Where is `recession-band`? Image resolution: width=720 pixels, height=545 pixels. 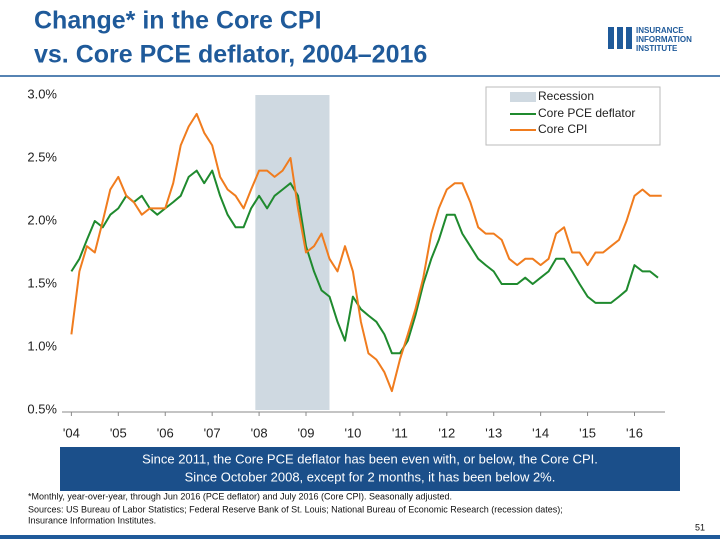
recession-band is located at coordinates (292, 252).